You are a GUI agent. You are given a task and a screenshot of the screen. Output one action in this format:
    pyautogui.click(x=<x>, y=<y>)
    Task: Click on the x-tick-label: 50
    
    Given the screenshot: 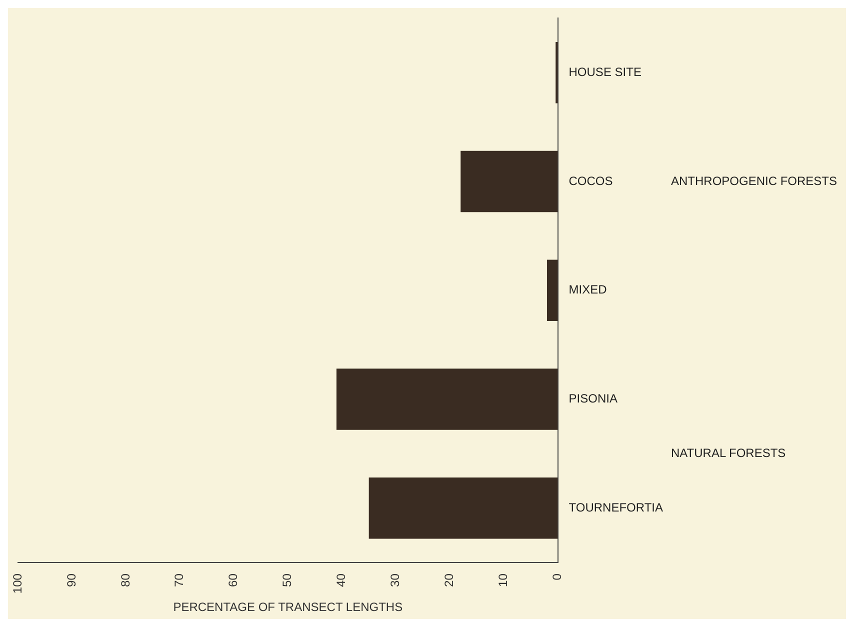 What is the action you would take?
    pyautogui.click(x=287, y=580)
    